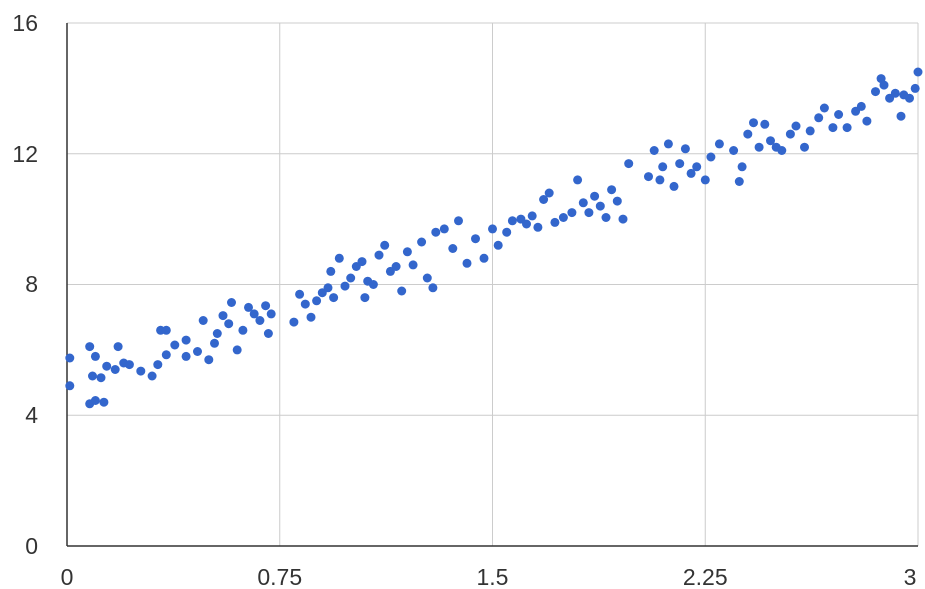 This screenshot has width=925, height=589. Describe the element at coordinates (705, 576) in the screenshot. I see `x-tick-label: 2.25` at that location.